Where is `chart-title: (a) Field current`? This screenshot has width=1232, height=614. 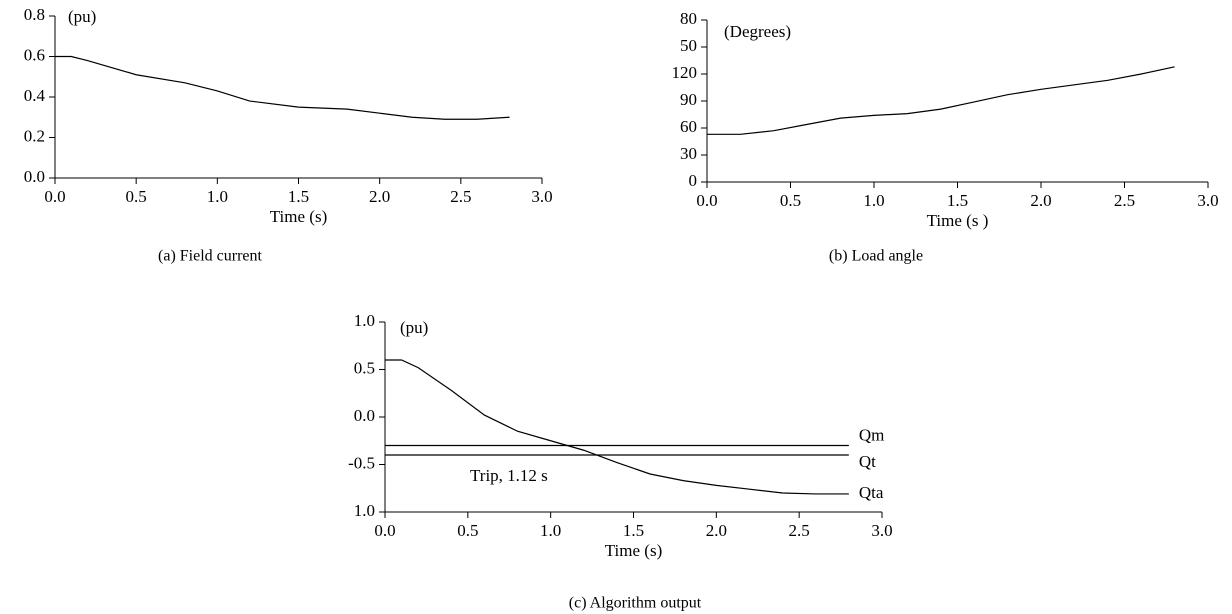 chart-title: (a) Field current is located at coordinates (210, 256).